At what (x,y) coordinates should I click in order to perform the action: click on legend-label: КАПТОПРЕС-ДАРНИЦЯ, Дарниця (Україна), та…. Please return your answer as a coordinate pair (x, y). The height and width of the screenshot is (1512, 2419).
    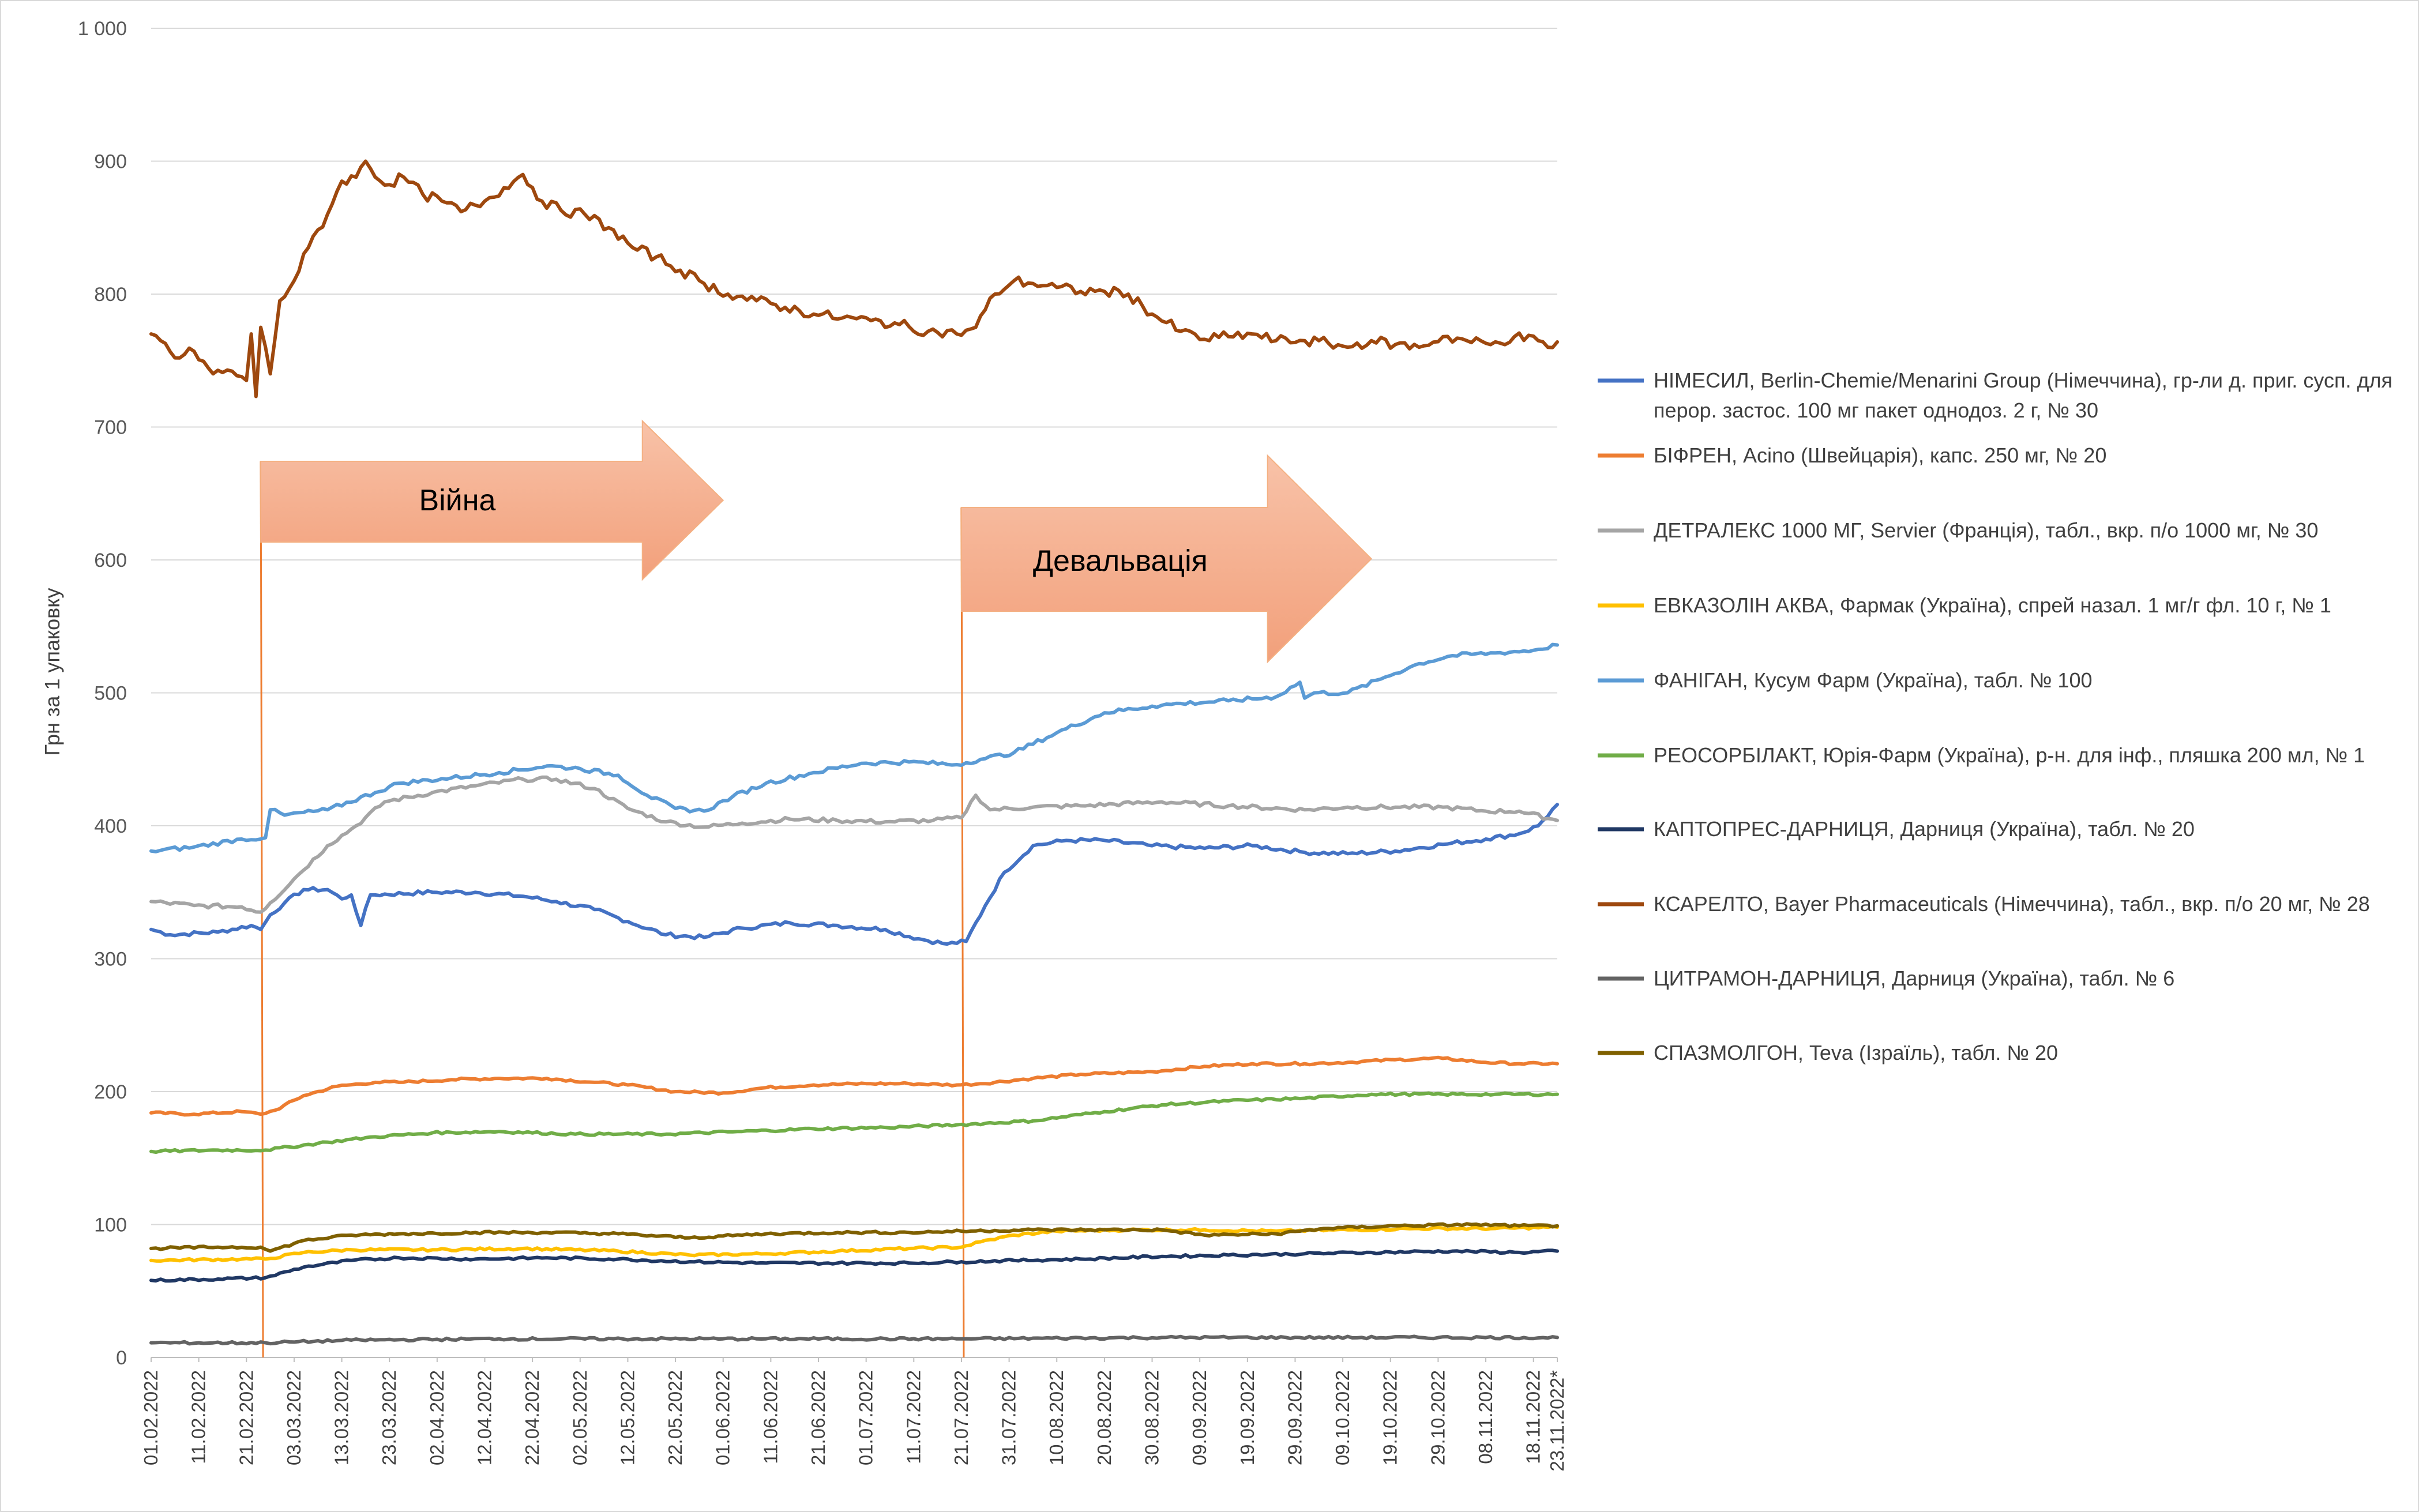
    Looking at the image, I should click on (1925, 829).